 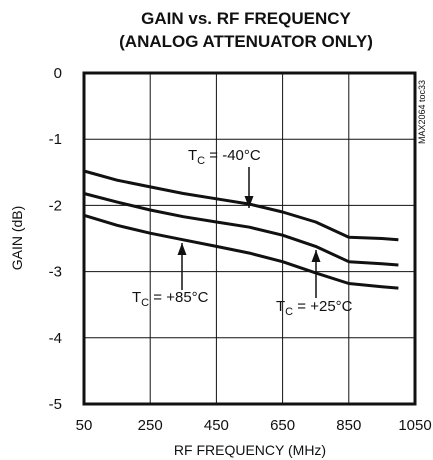 I want to click on x-tick-label: 650, so click(x=282, y=425).